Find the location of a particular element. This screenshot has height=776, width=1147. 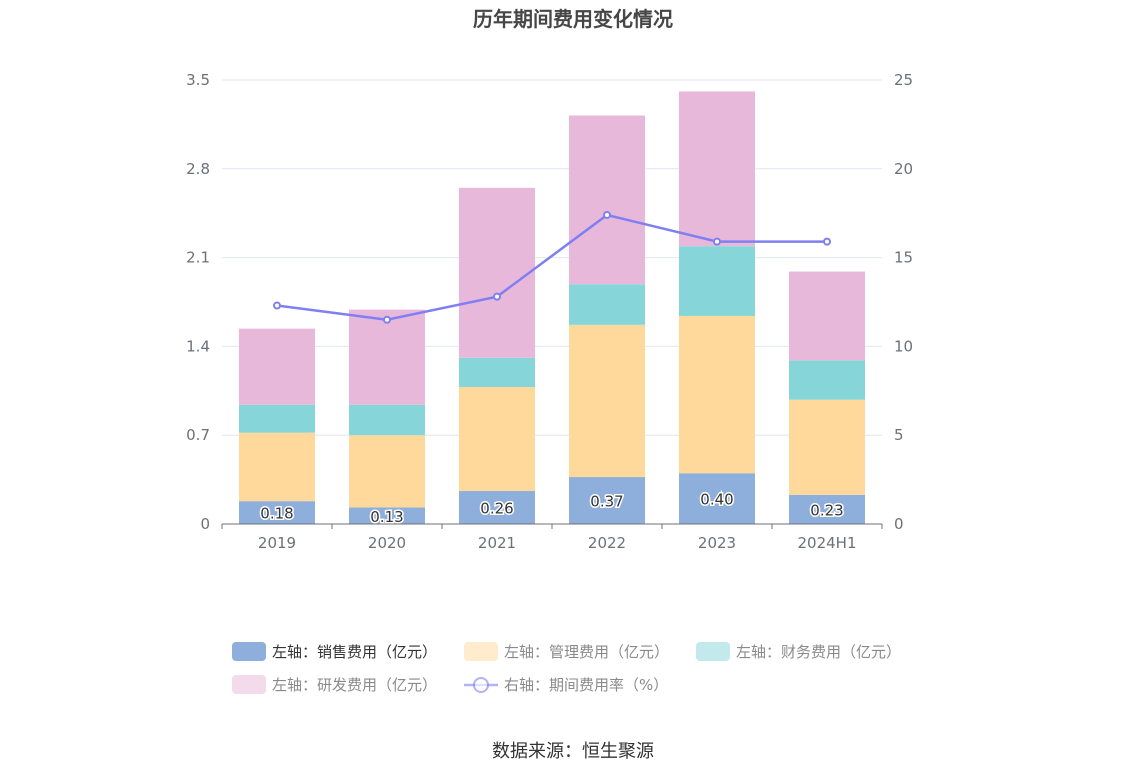

legend-item: 右轴：期间费用率（%） is located at coordinates (566, 685).